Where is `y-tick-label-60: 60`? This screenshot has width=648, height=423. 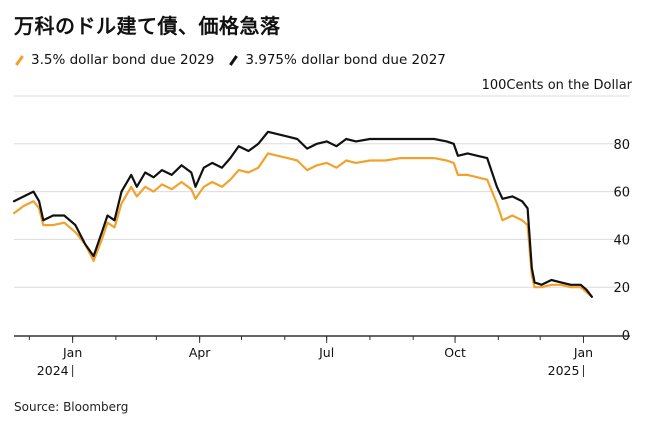
y-tick-label-60: 60 is located at coordinates (621, 193).